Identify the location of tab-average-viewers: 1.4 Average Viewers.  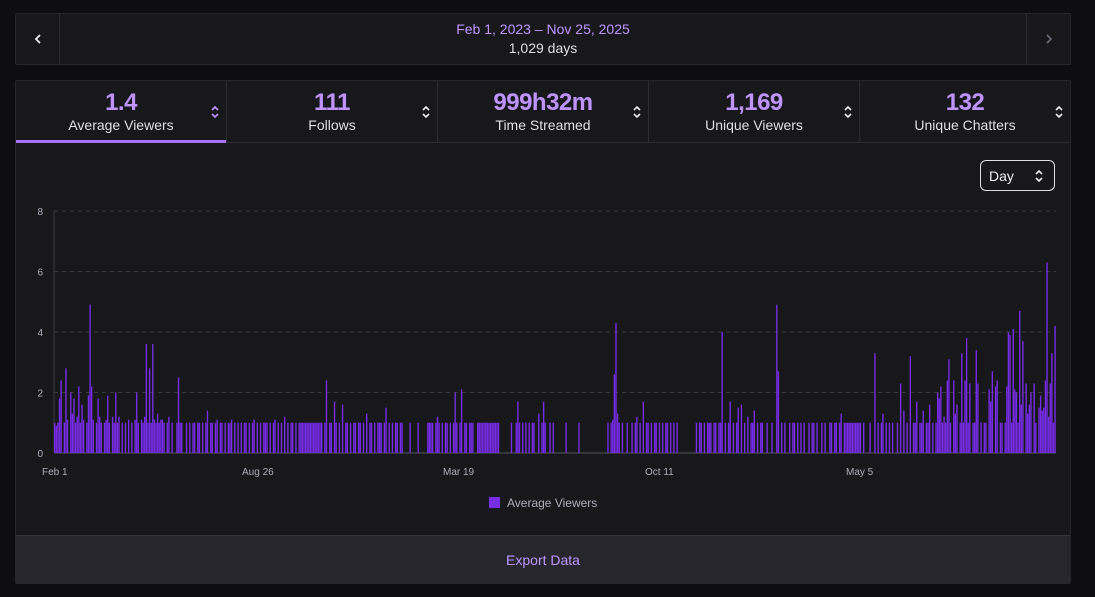
(121, 112).